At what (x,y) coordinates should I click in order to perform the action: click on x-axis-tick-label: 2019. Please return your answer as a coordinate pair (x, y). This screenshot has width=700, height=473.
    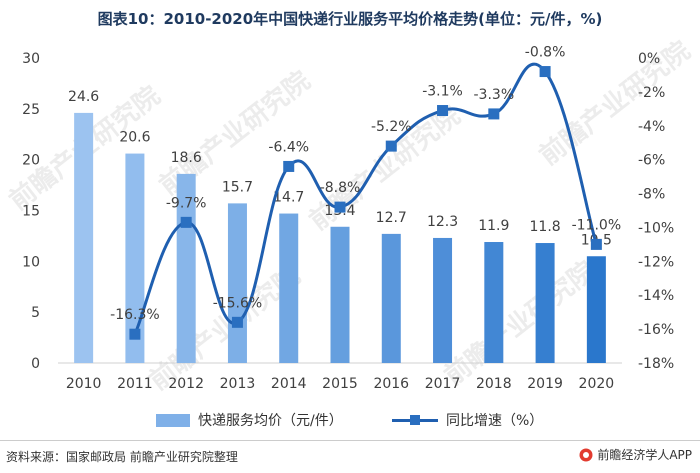
    Looking at the image, I should click on (545, 384).